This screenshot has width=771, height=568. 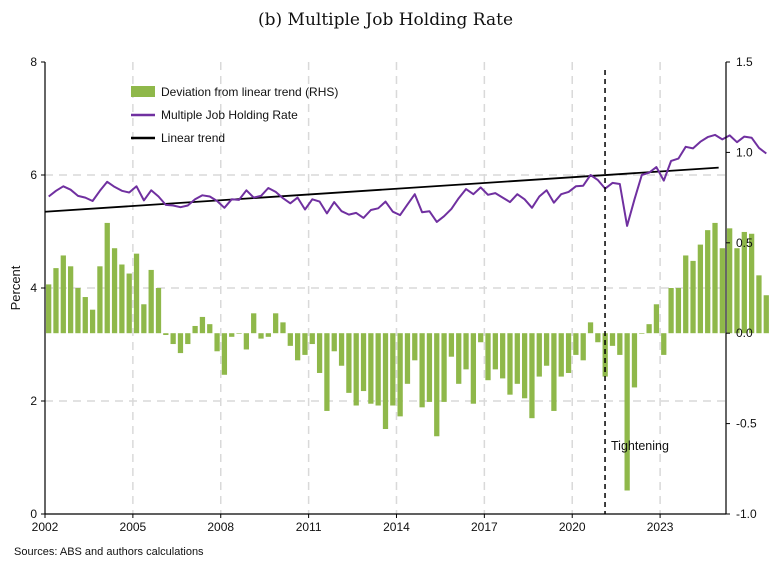 I want to click on x-tick-label: 2023, so click(x=660, y=527).